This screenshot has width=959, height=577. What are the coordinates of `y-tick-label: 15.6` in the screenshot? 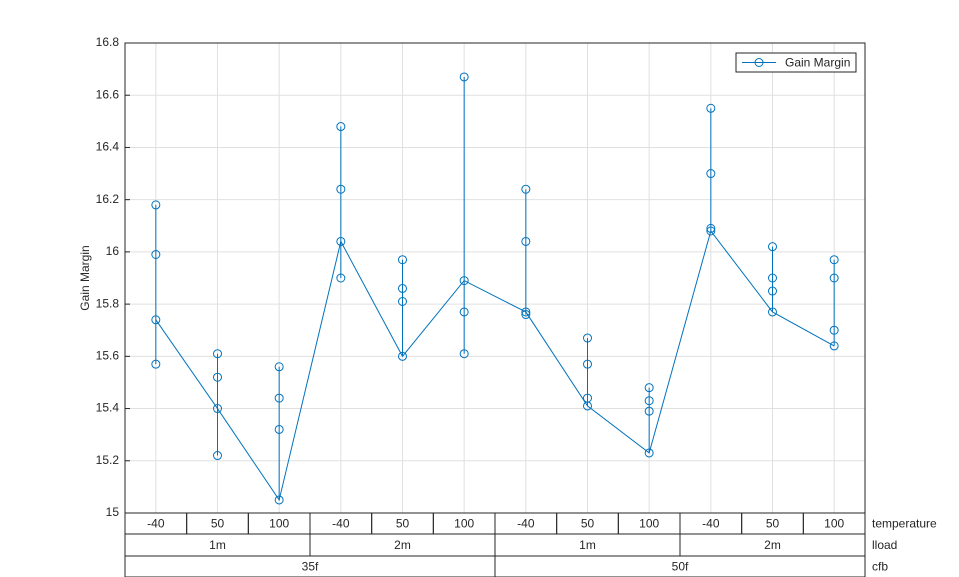 It's located at (108, 356).